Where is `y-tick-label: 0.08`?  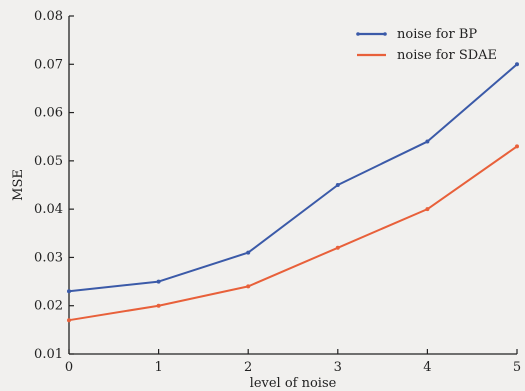 y-tick-label: 0.08 is located at coordinates (48, 16).